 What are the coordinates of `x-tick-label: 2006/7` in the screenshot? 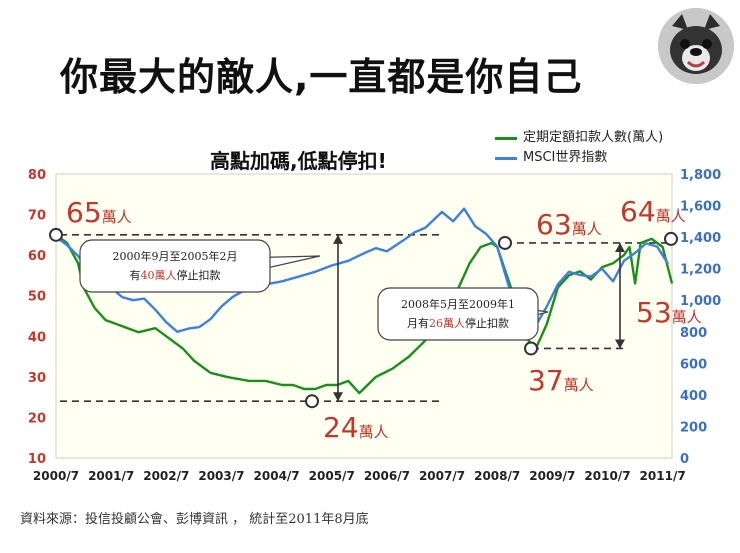 It's located at (387, 476).